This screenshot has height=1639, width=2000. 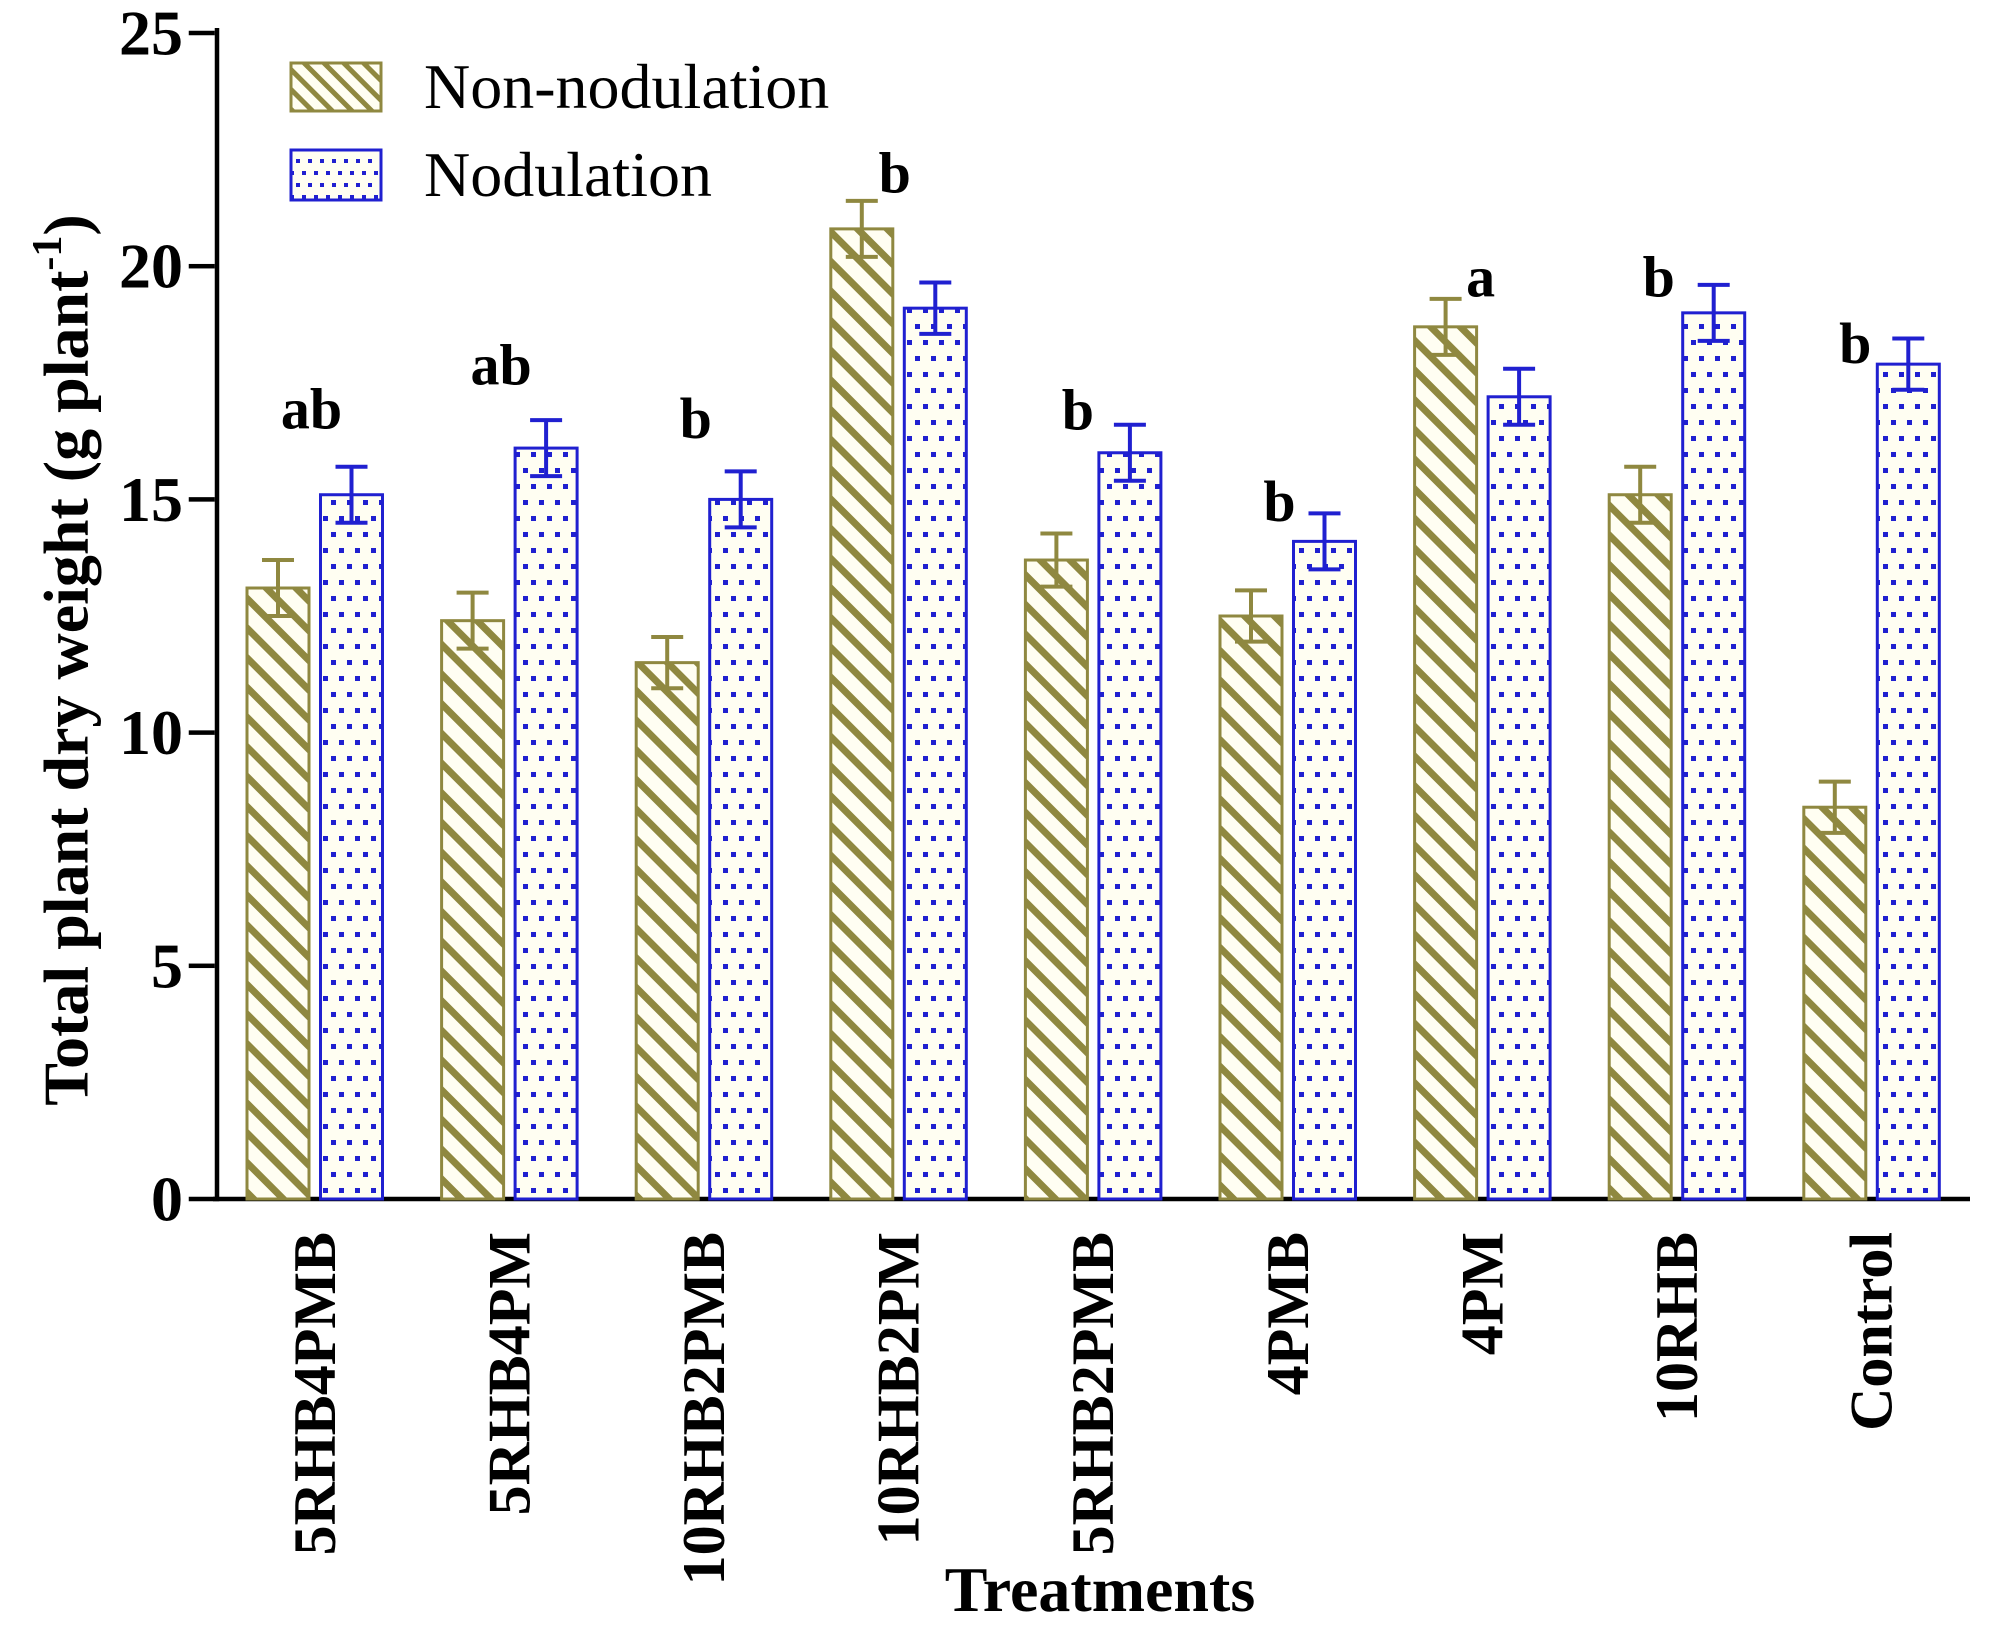 I want to click on legend-swatch-non-nodulation, so click(x=336, y=87).